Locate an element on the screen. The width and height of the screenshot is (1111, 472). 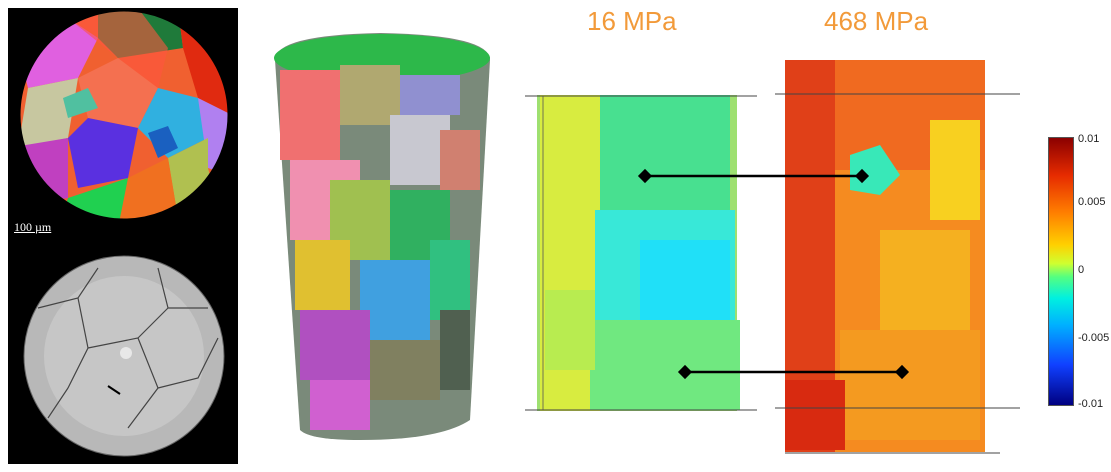
pressure-label-high: 468 MPa is located at coordinates (876, 21).